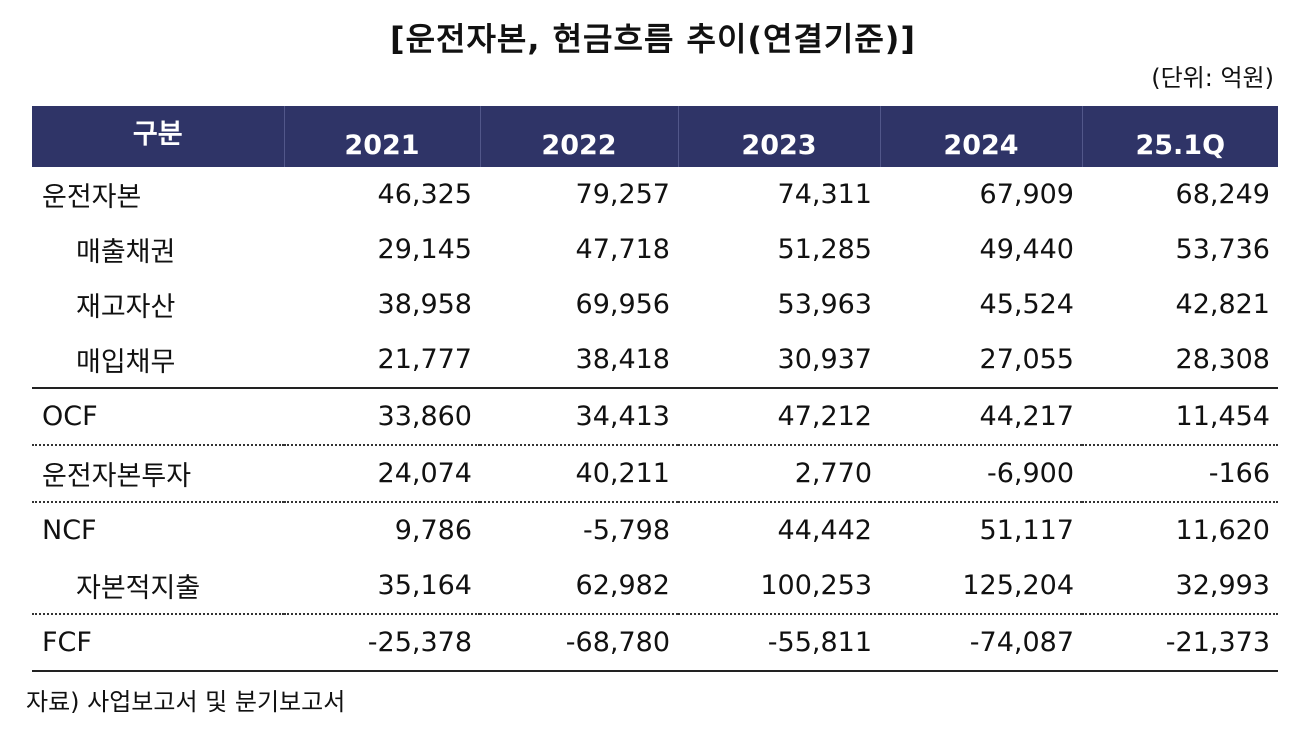 The width and height of the screenshot is (1306, 742). I want to click on row-label: 자본적지출, so click(138, 588).